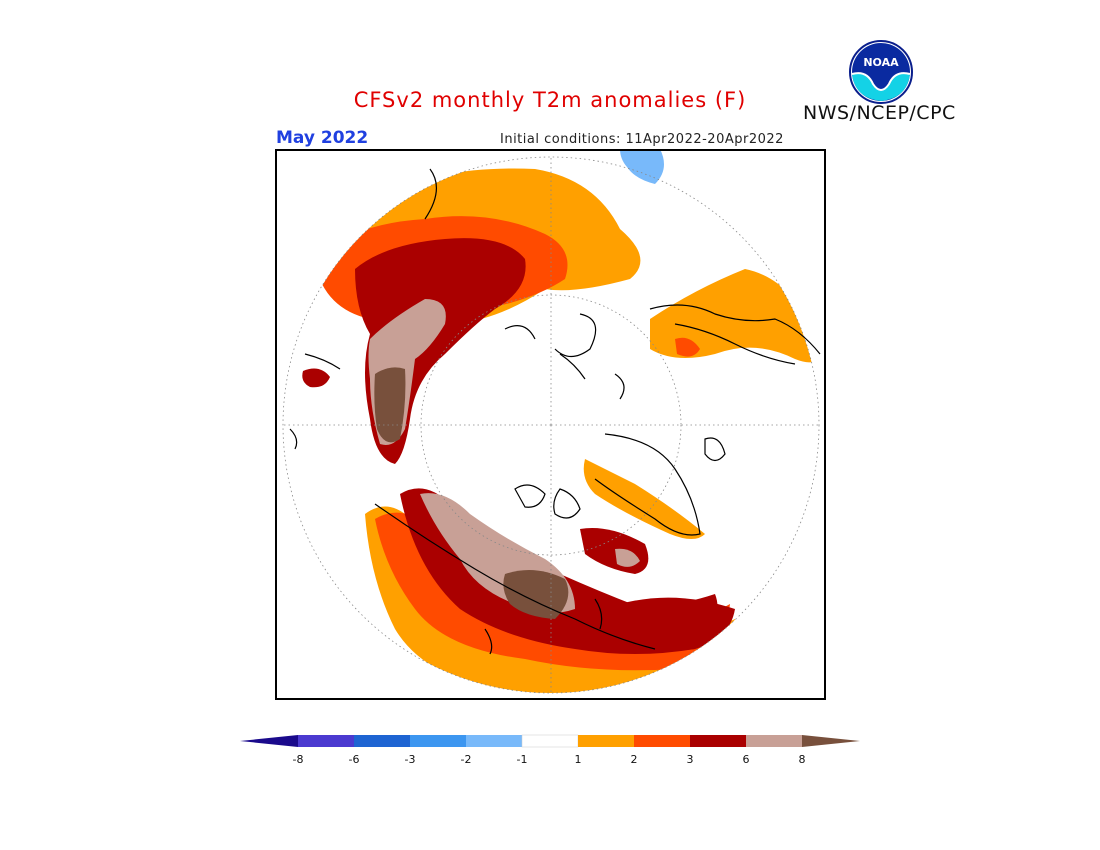 The width and height of the screenshot is (1100, 850). I want to click on anomaly-region-atlantic-3to6, so click(677, 624).